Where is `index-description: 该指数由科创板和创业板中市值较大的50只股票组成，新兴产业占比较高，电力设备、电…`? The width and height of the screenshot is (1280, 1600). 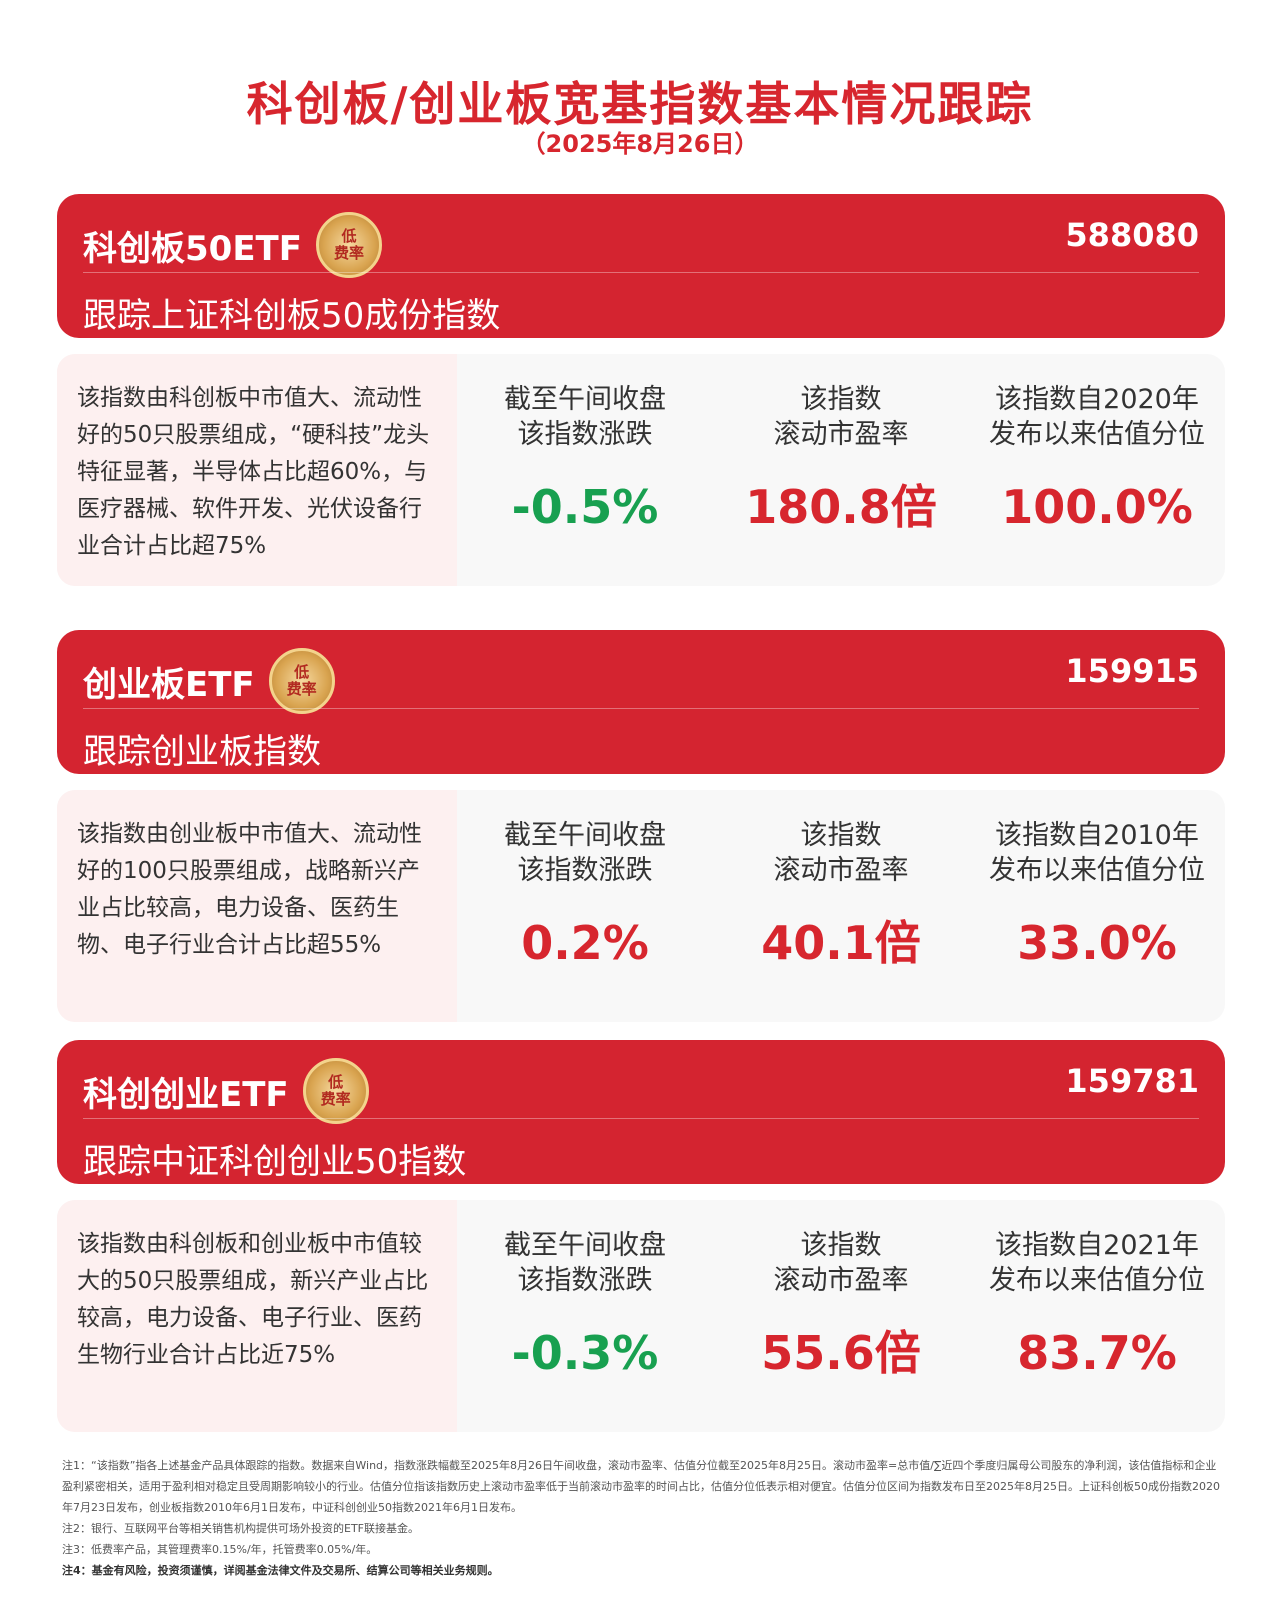
index-description: 该指数由科创板和创业板中市值较大的50只股票组成，新兴产业占比较高，电力设备、电… is located at coordinates (257, 1316).